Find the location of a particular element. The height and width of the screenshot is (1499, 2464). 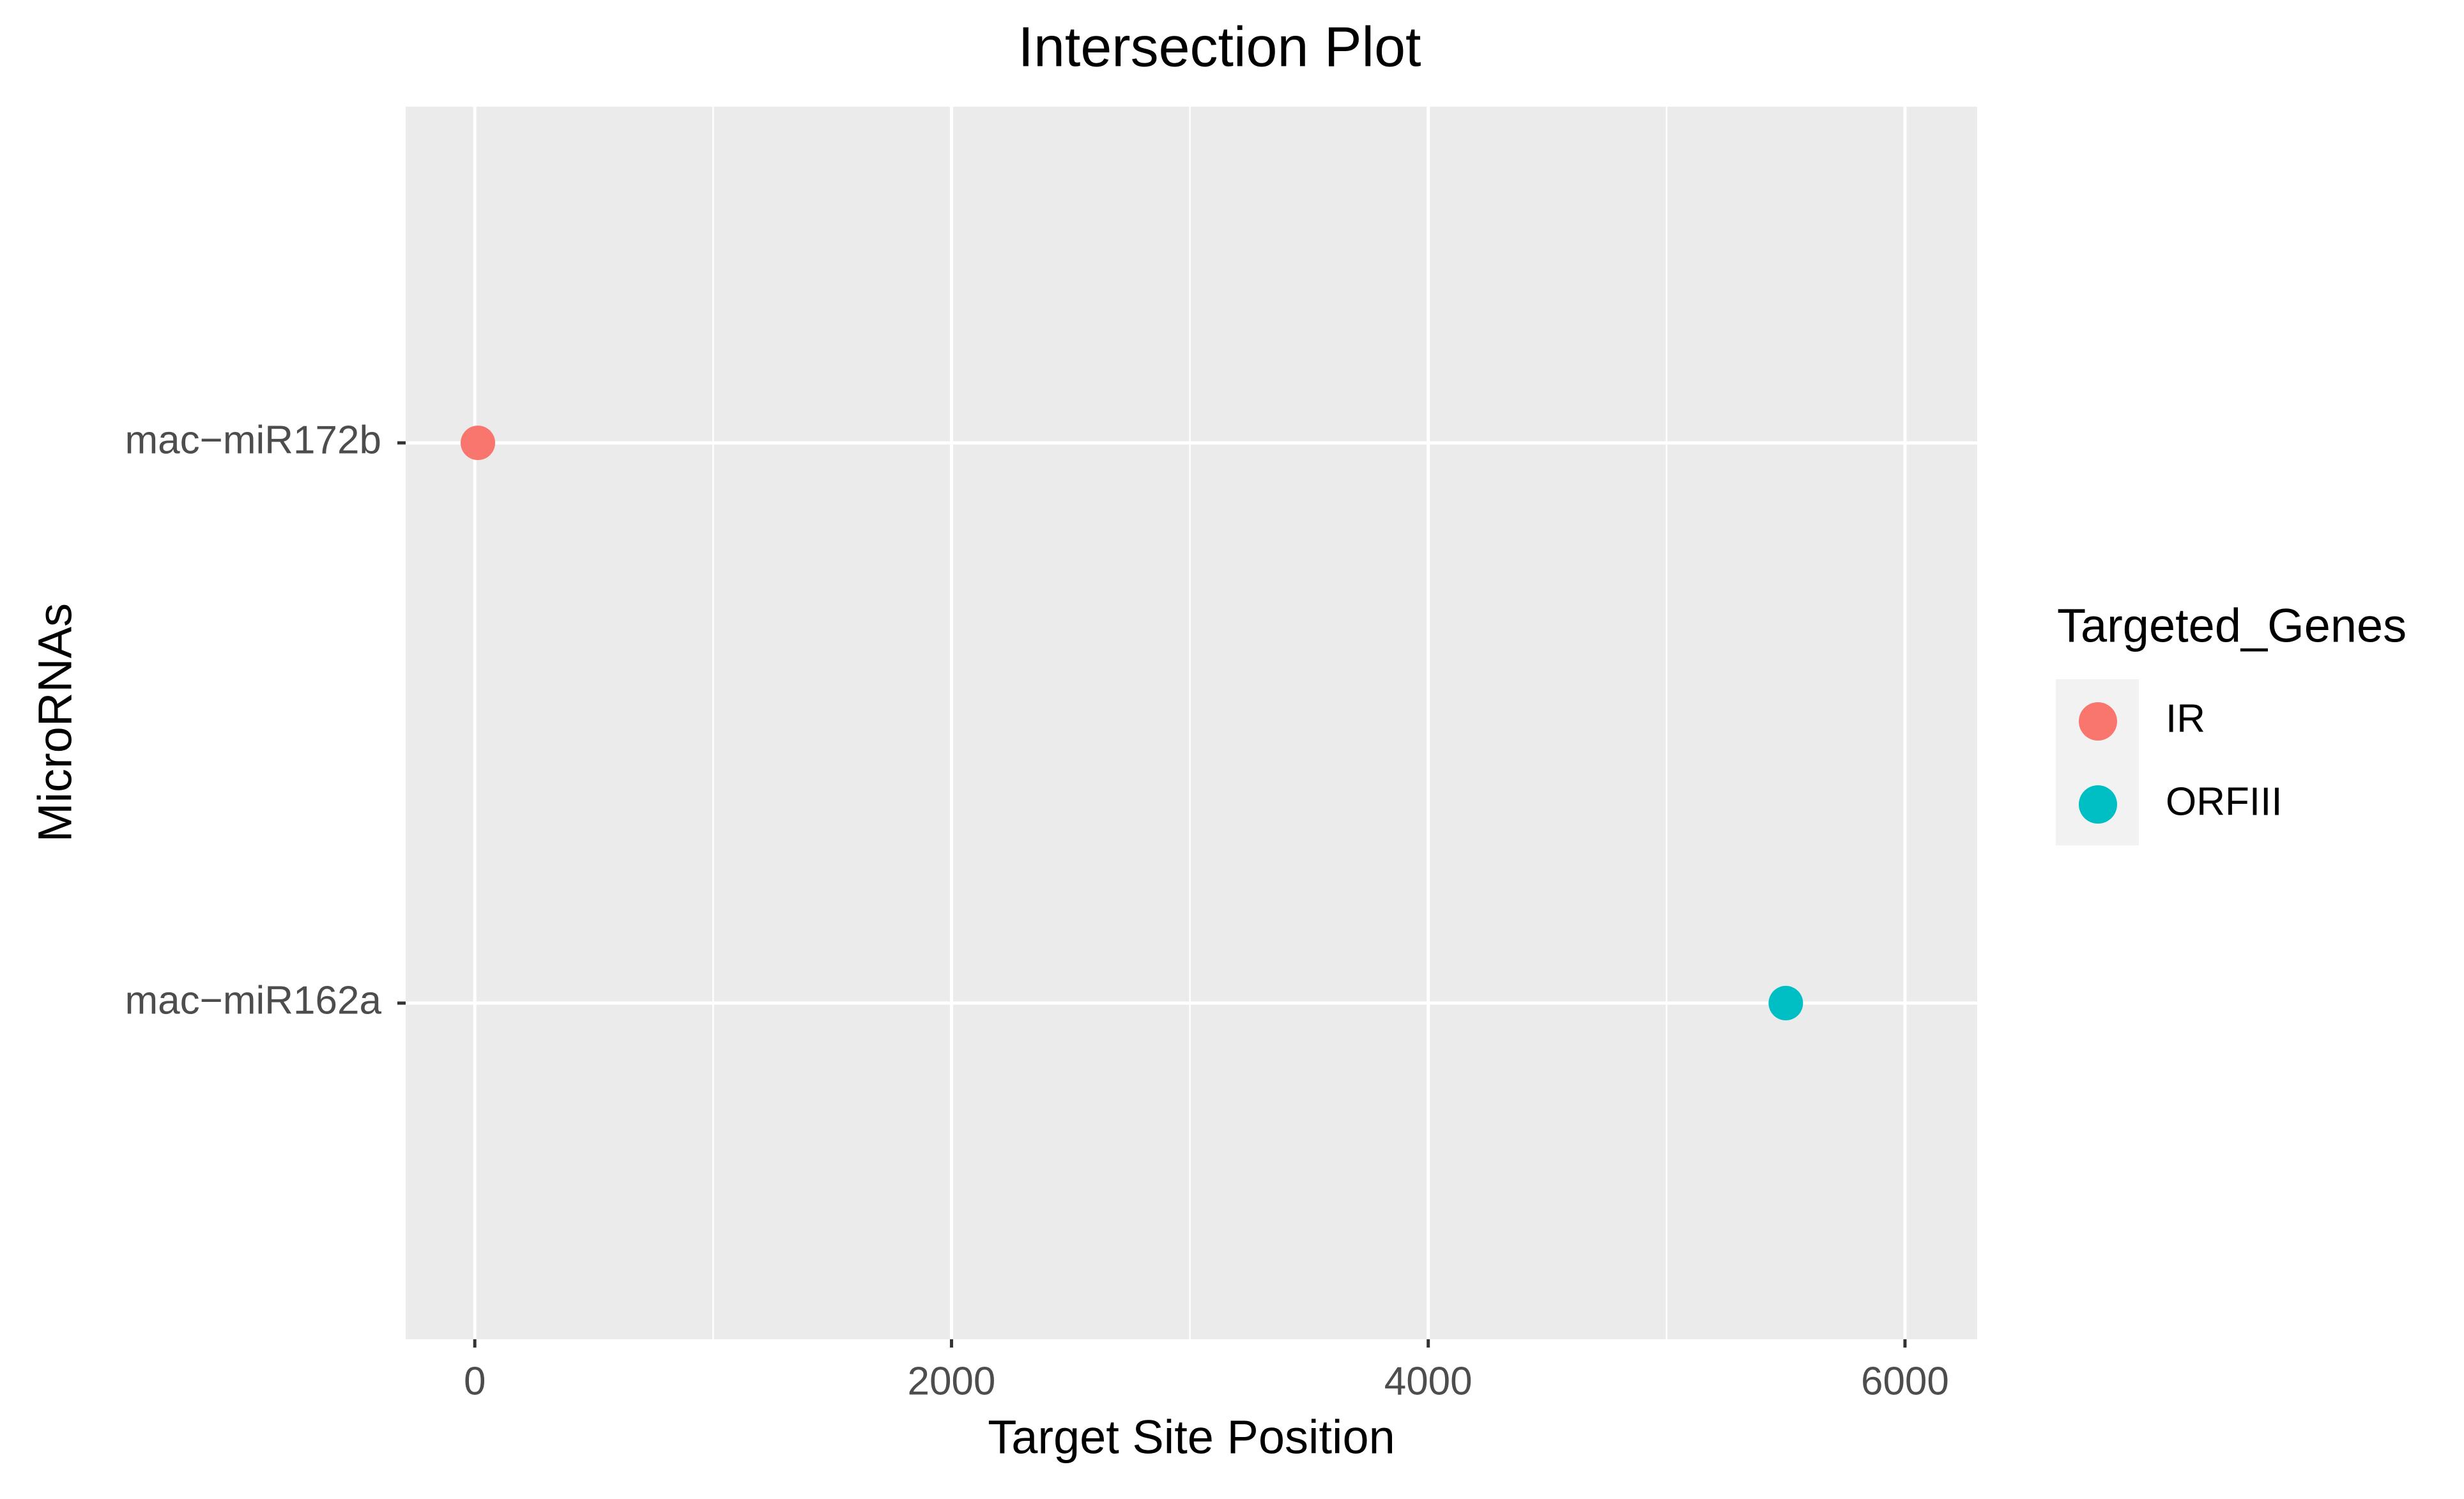

x-axis-title: Target Site Position is located at coordinates (1191, 1437).